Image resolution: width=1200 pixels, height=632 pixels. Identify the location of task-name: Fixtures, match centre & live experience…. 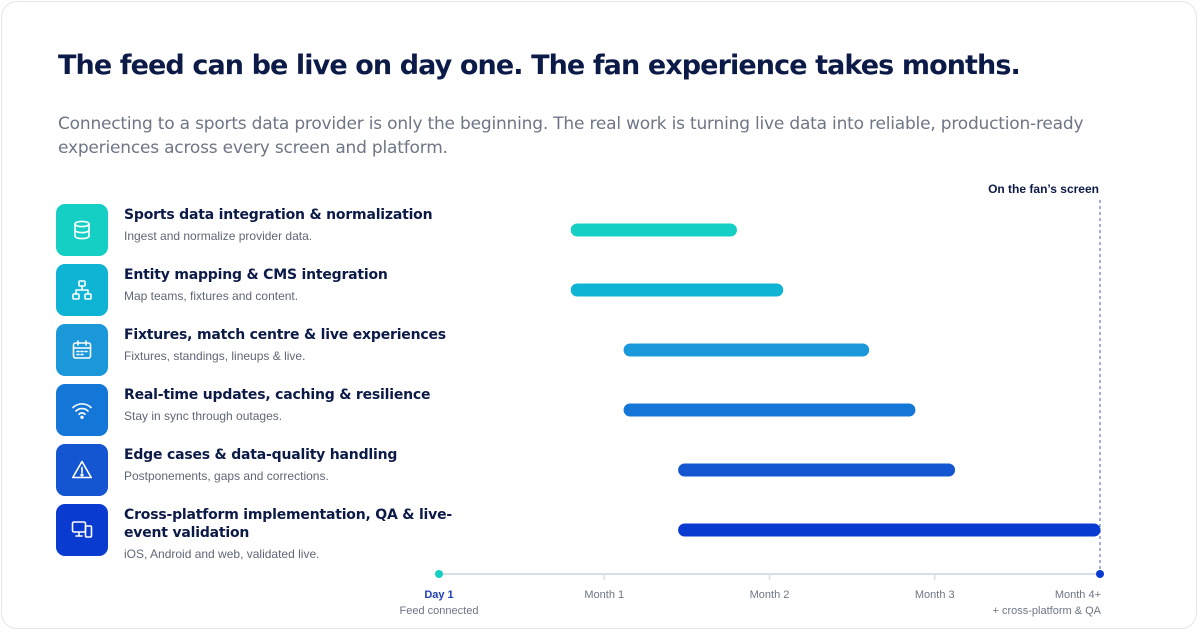
(285, 335).